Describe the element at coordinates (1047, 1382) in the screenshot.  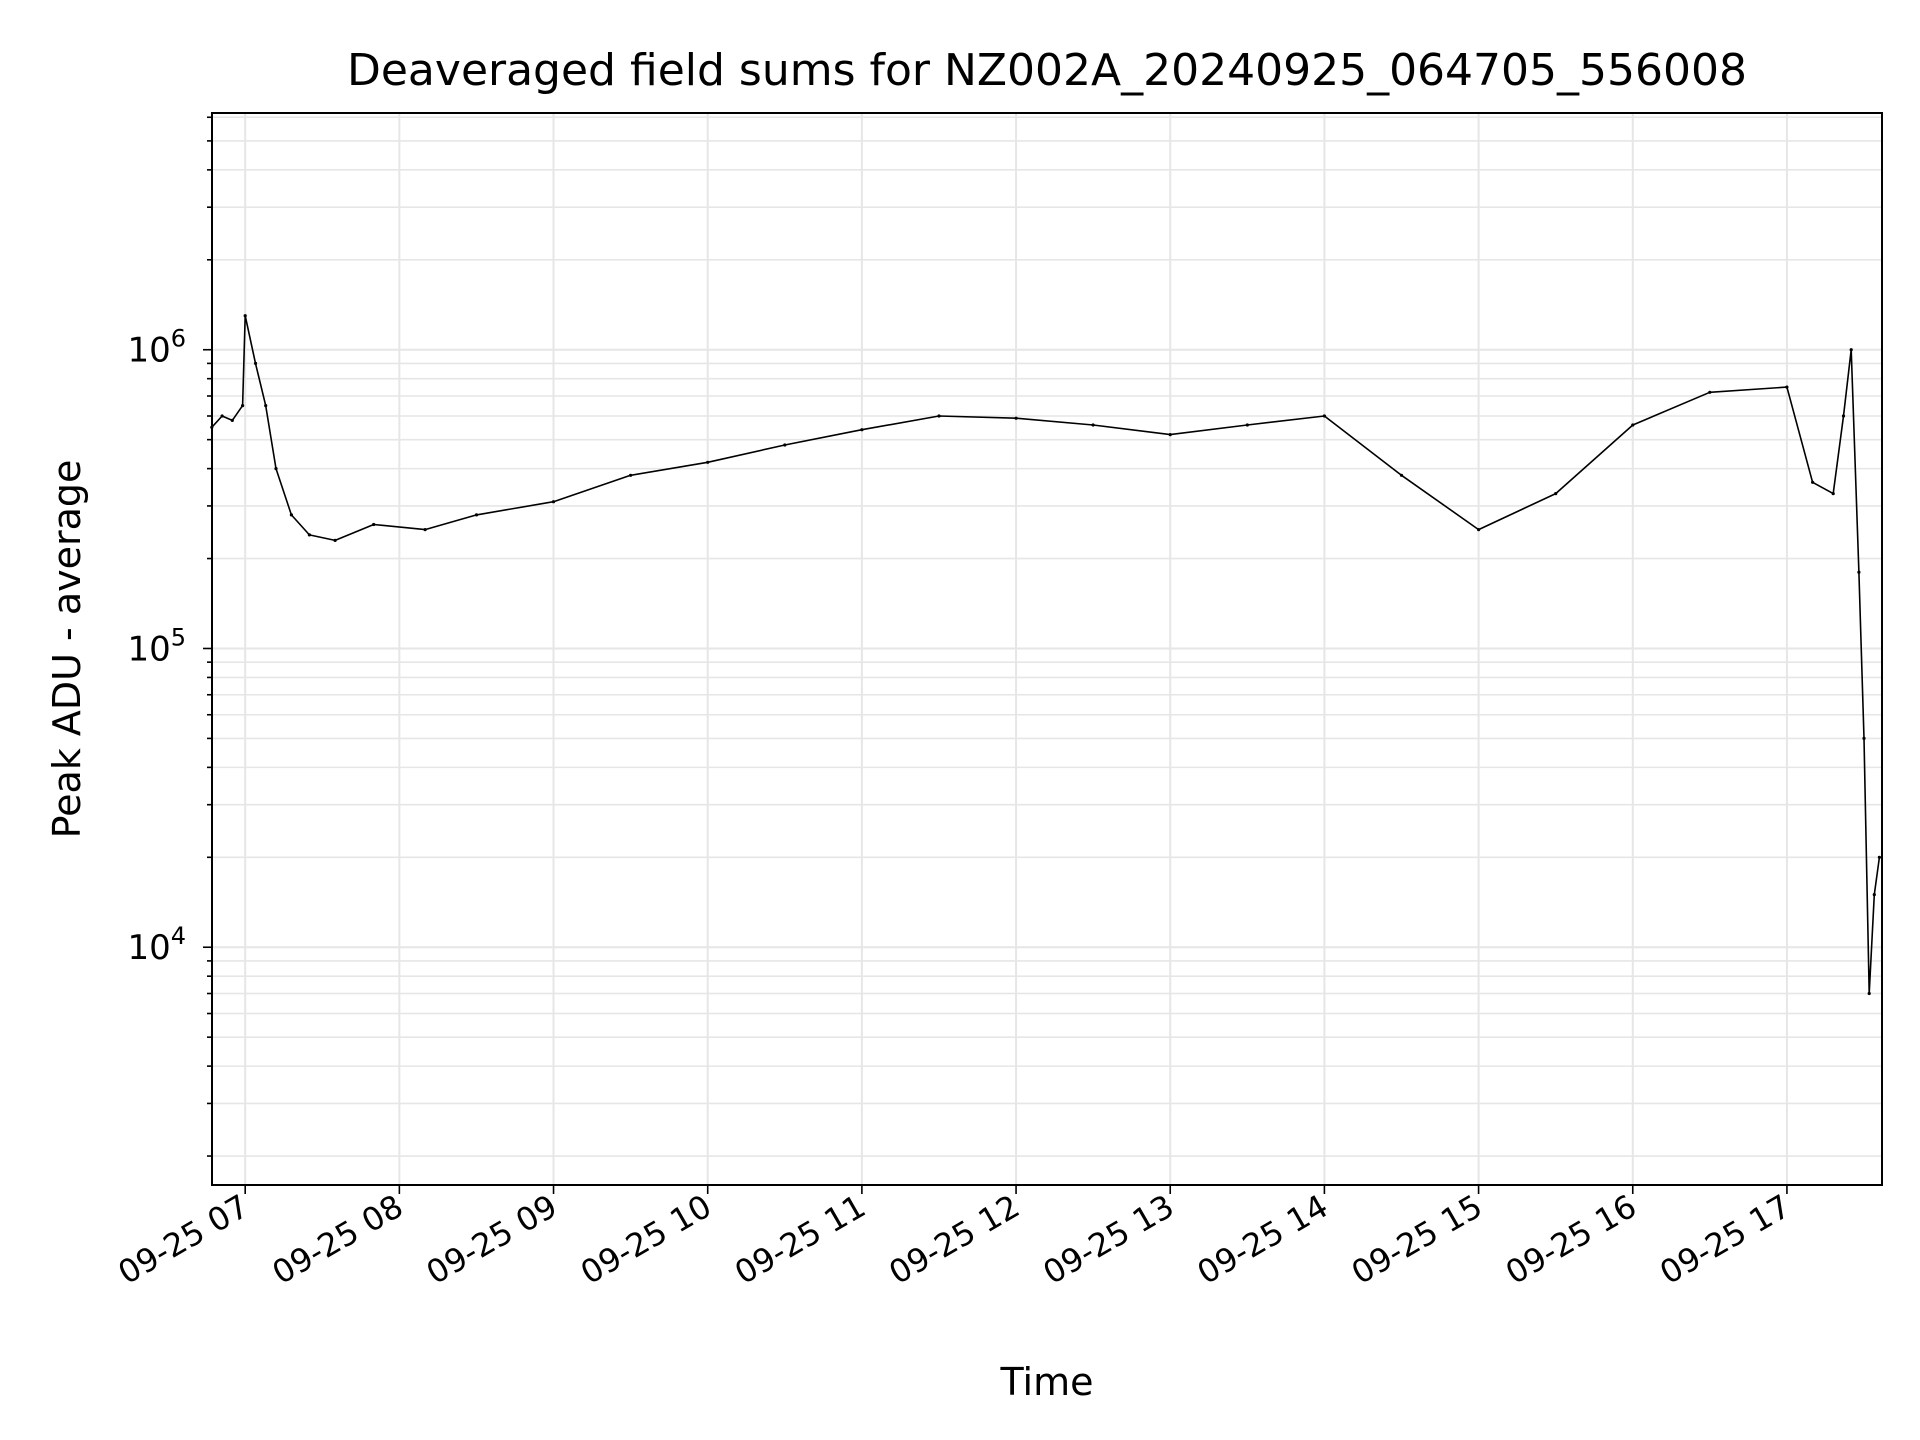
I see `x-axis-label: Time` at that location.